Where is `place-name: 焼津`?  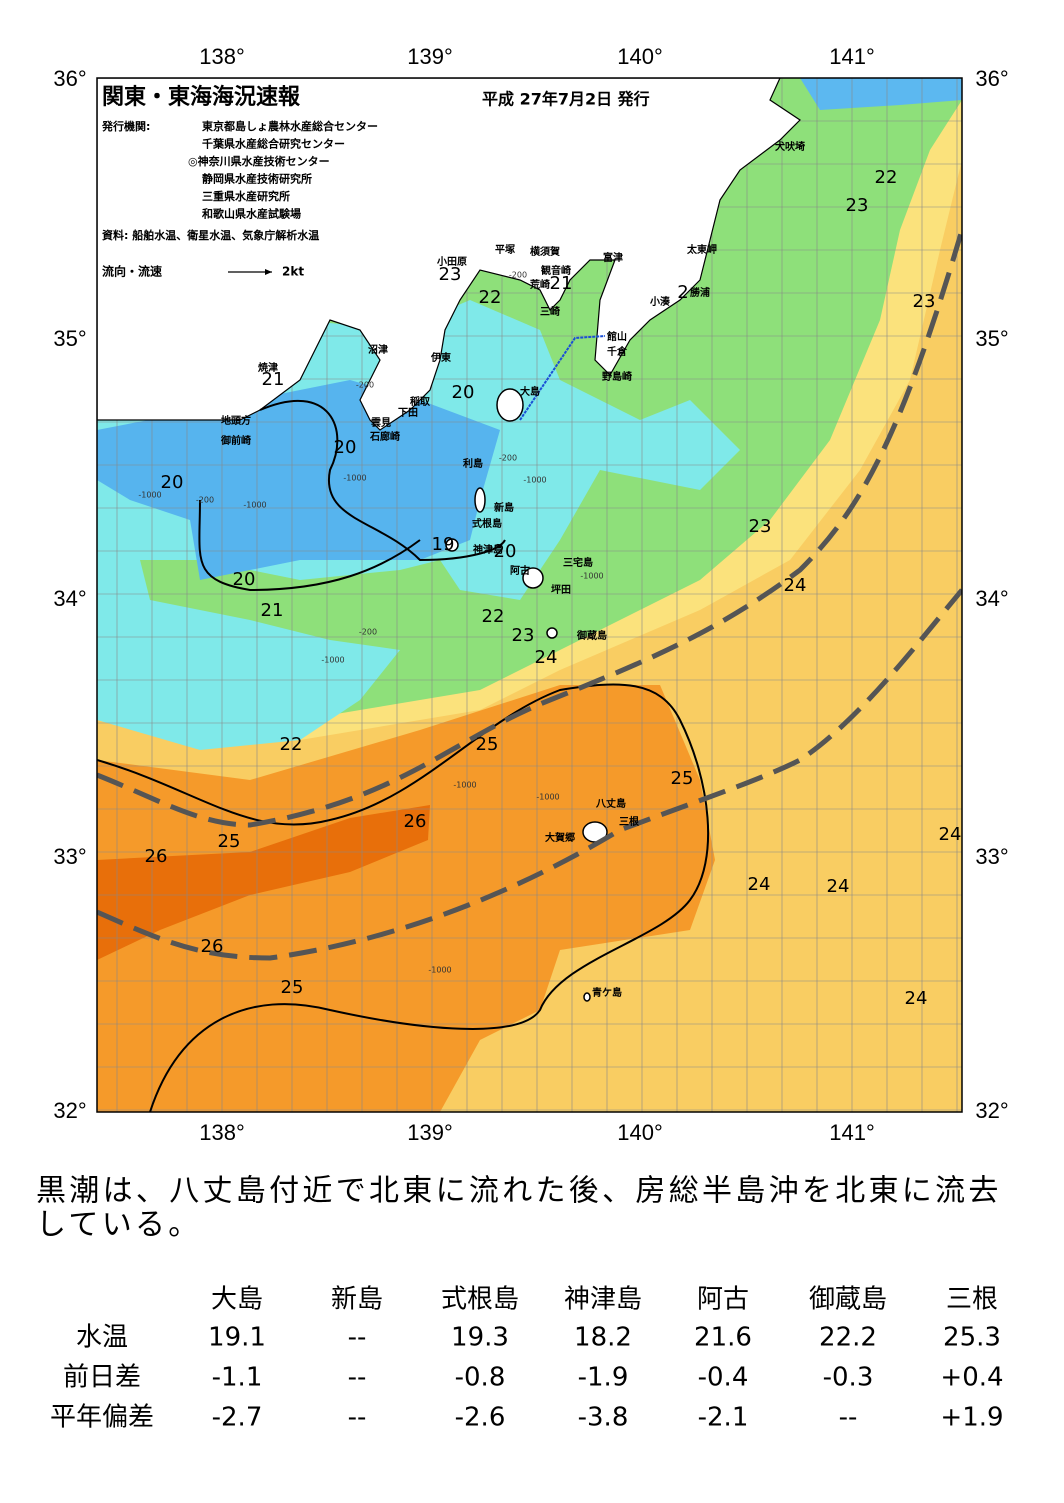
place-name: 焼津 is located at coordinates (268, 367).